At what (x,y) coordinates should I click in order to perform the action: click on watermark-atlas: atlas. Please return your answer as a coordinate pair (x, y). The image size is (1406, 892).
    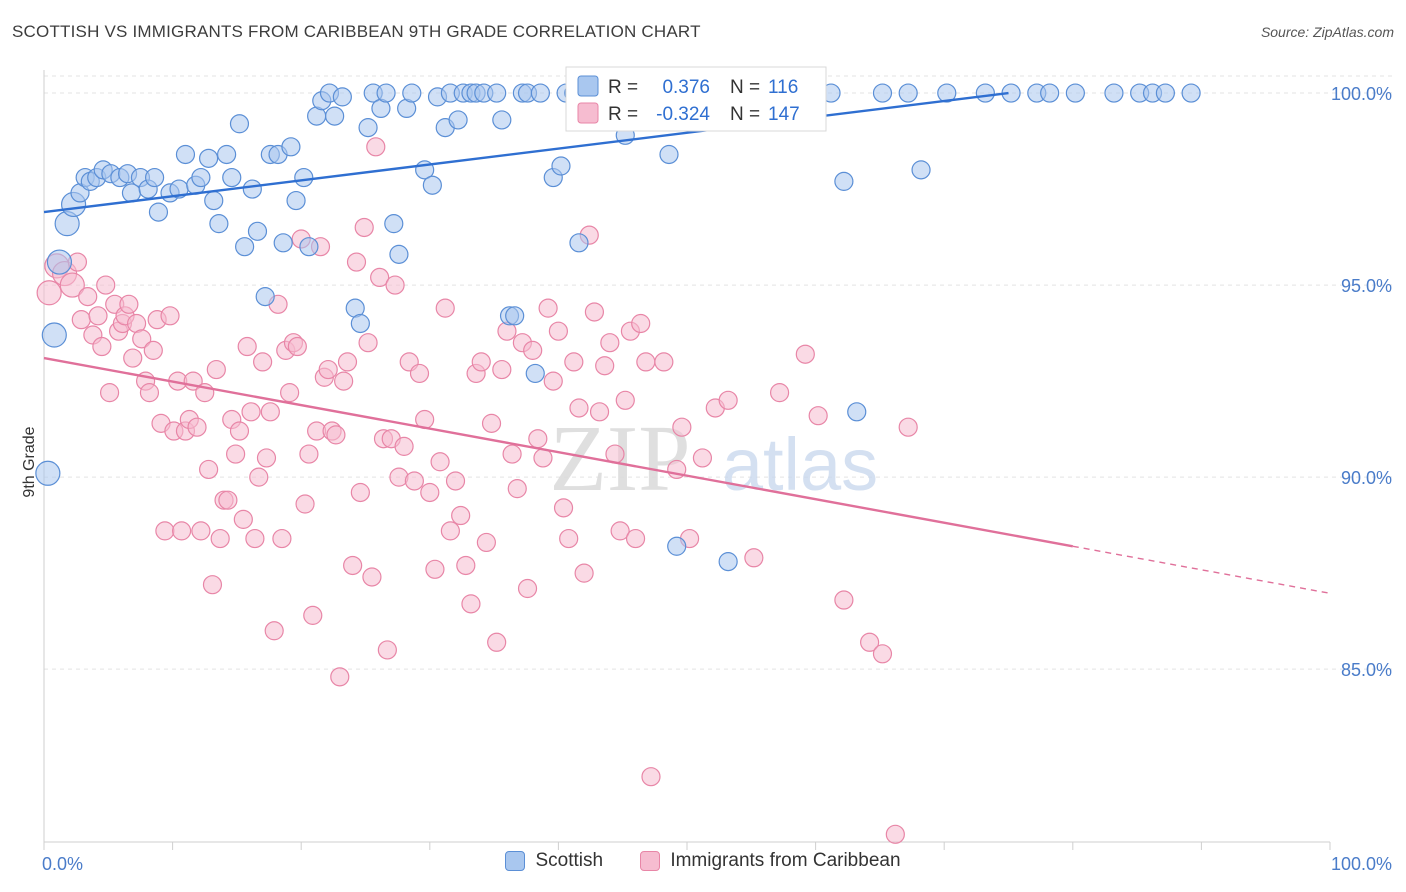
    Looking at the image, I should click on (800, 464).